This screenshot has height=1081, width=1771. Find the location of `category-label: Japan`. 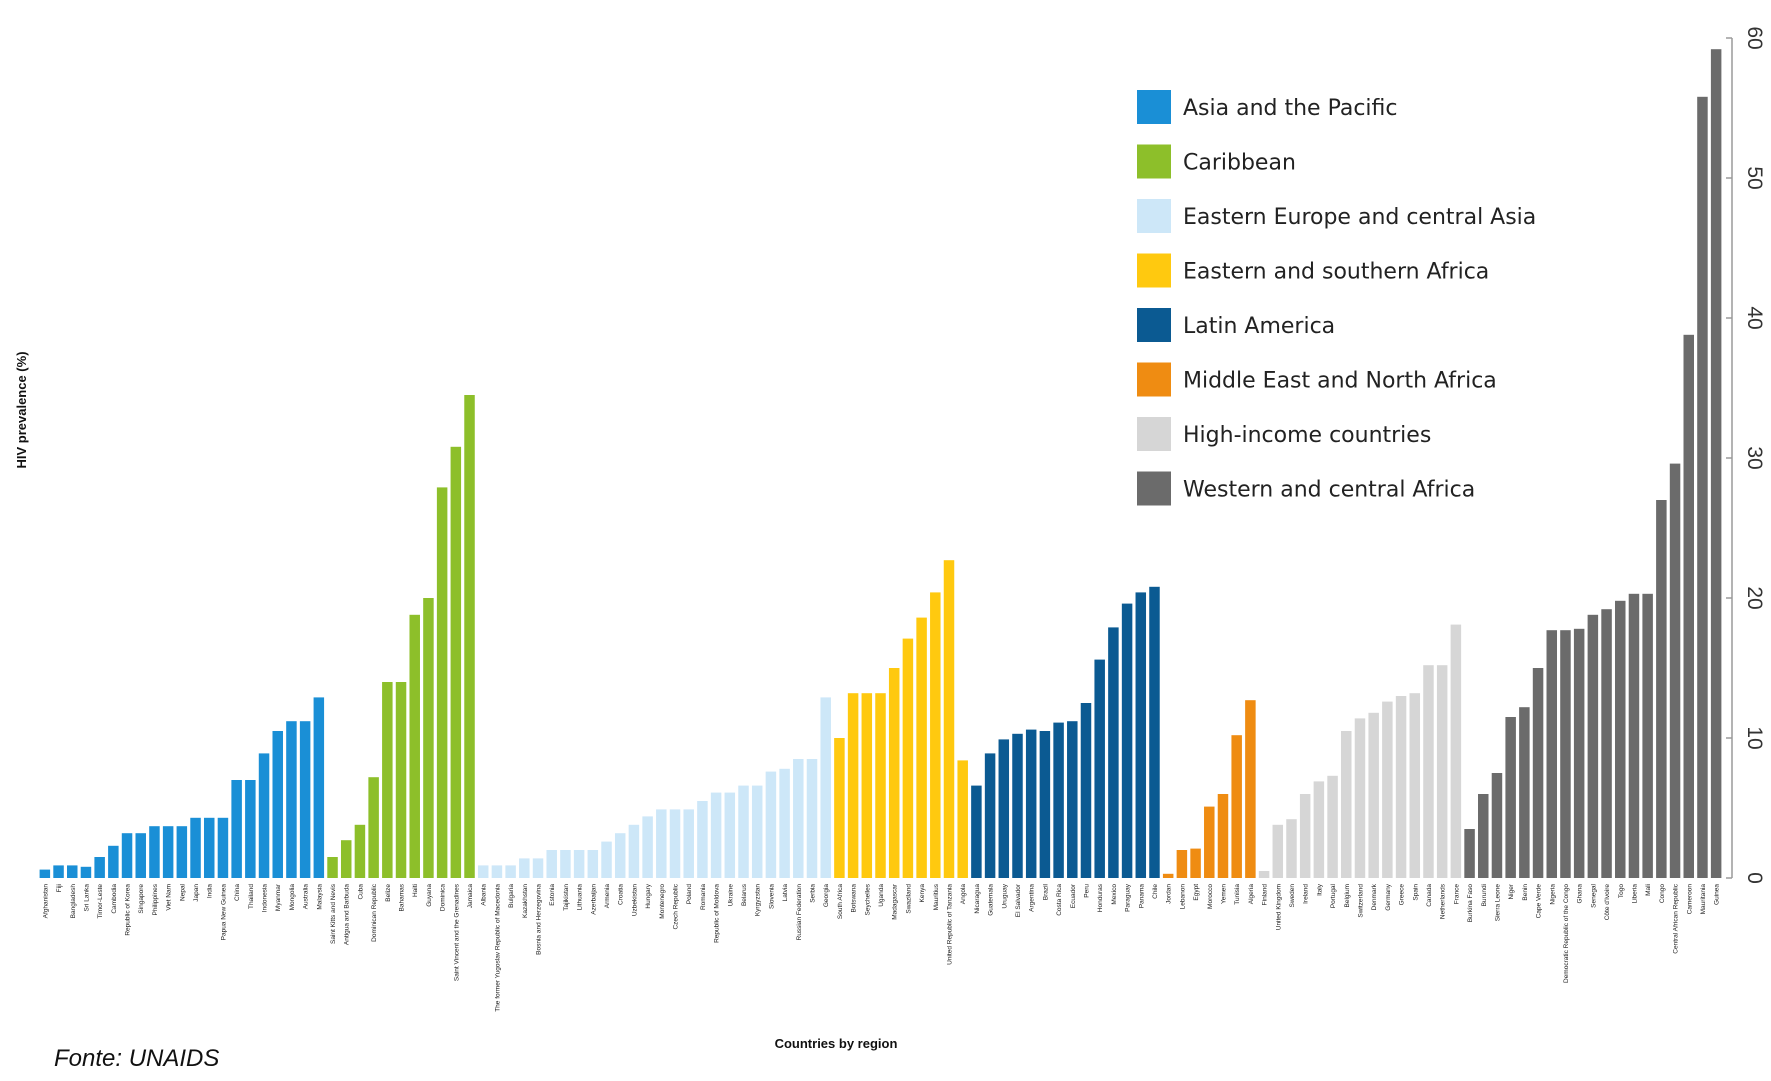

category-label: Japan is located at coordinates (196, 893).